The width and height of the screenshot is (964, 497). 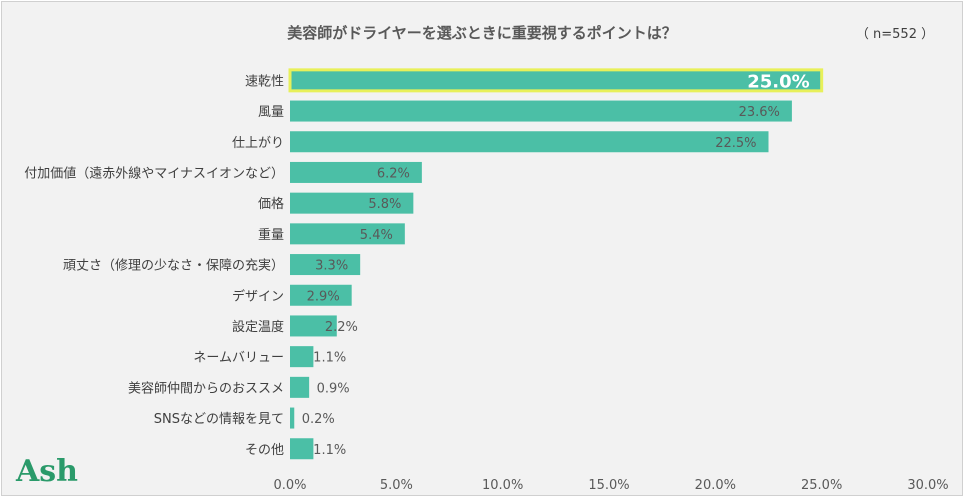 I want to click on value-label-8: 2.9%, so click(x=323, y=296).